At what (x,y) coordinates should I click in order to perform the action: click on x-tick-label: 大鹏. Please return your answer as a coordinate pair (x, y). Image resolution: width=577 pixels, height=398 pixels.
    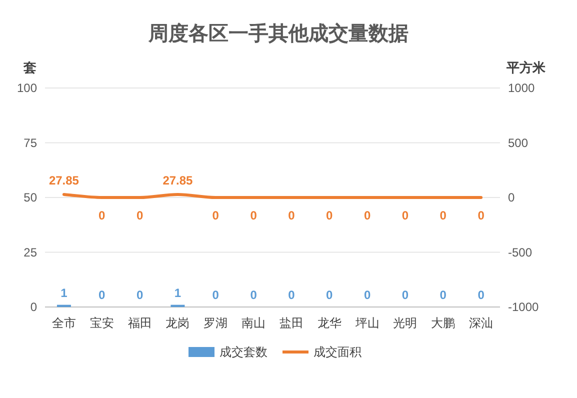
    Looking at the image, I should click on (443, 323).